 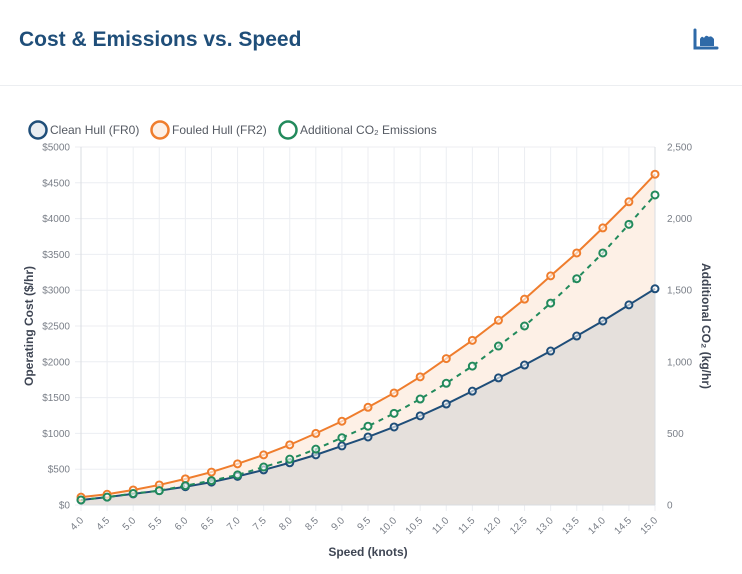 I want to click on x-tick-label: 10.5, so click(x=415, y=526).